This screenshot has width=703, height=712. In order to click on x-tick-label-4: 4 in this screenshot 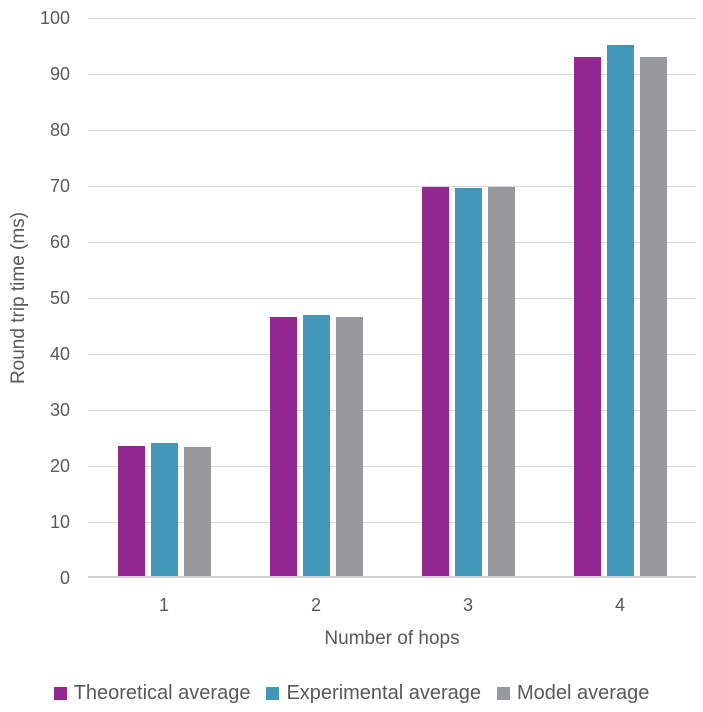, I will do `click(619, 605)`.